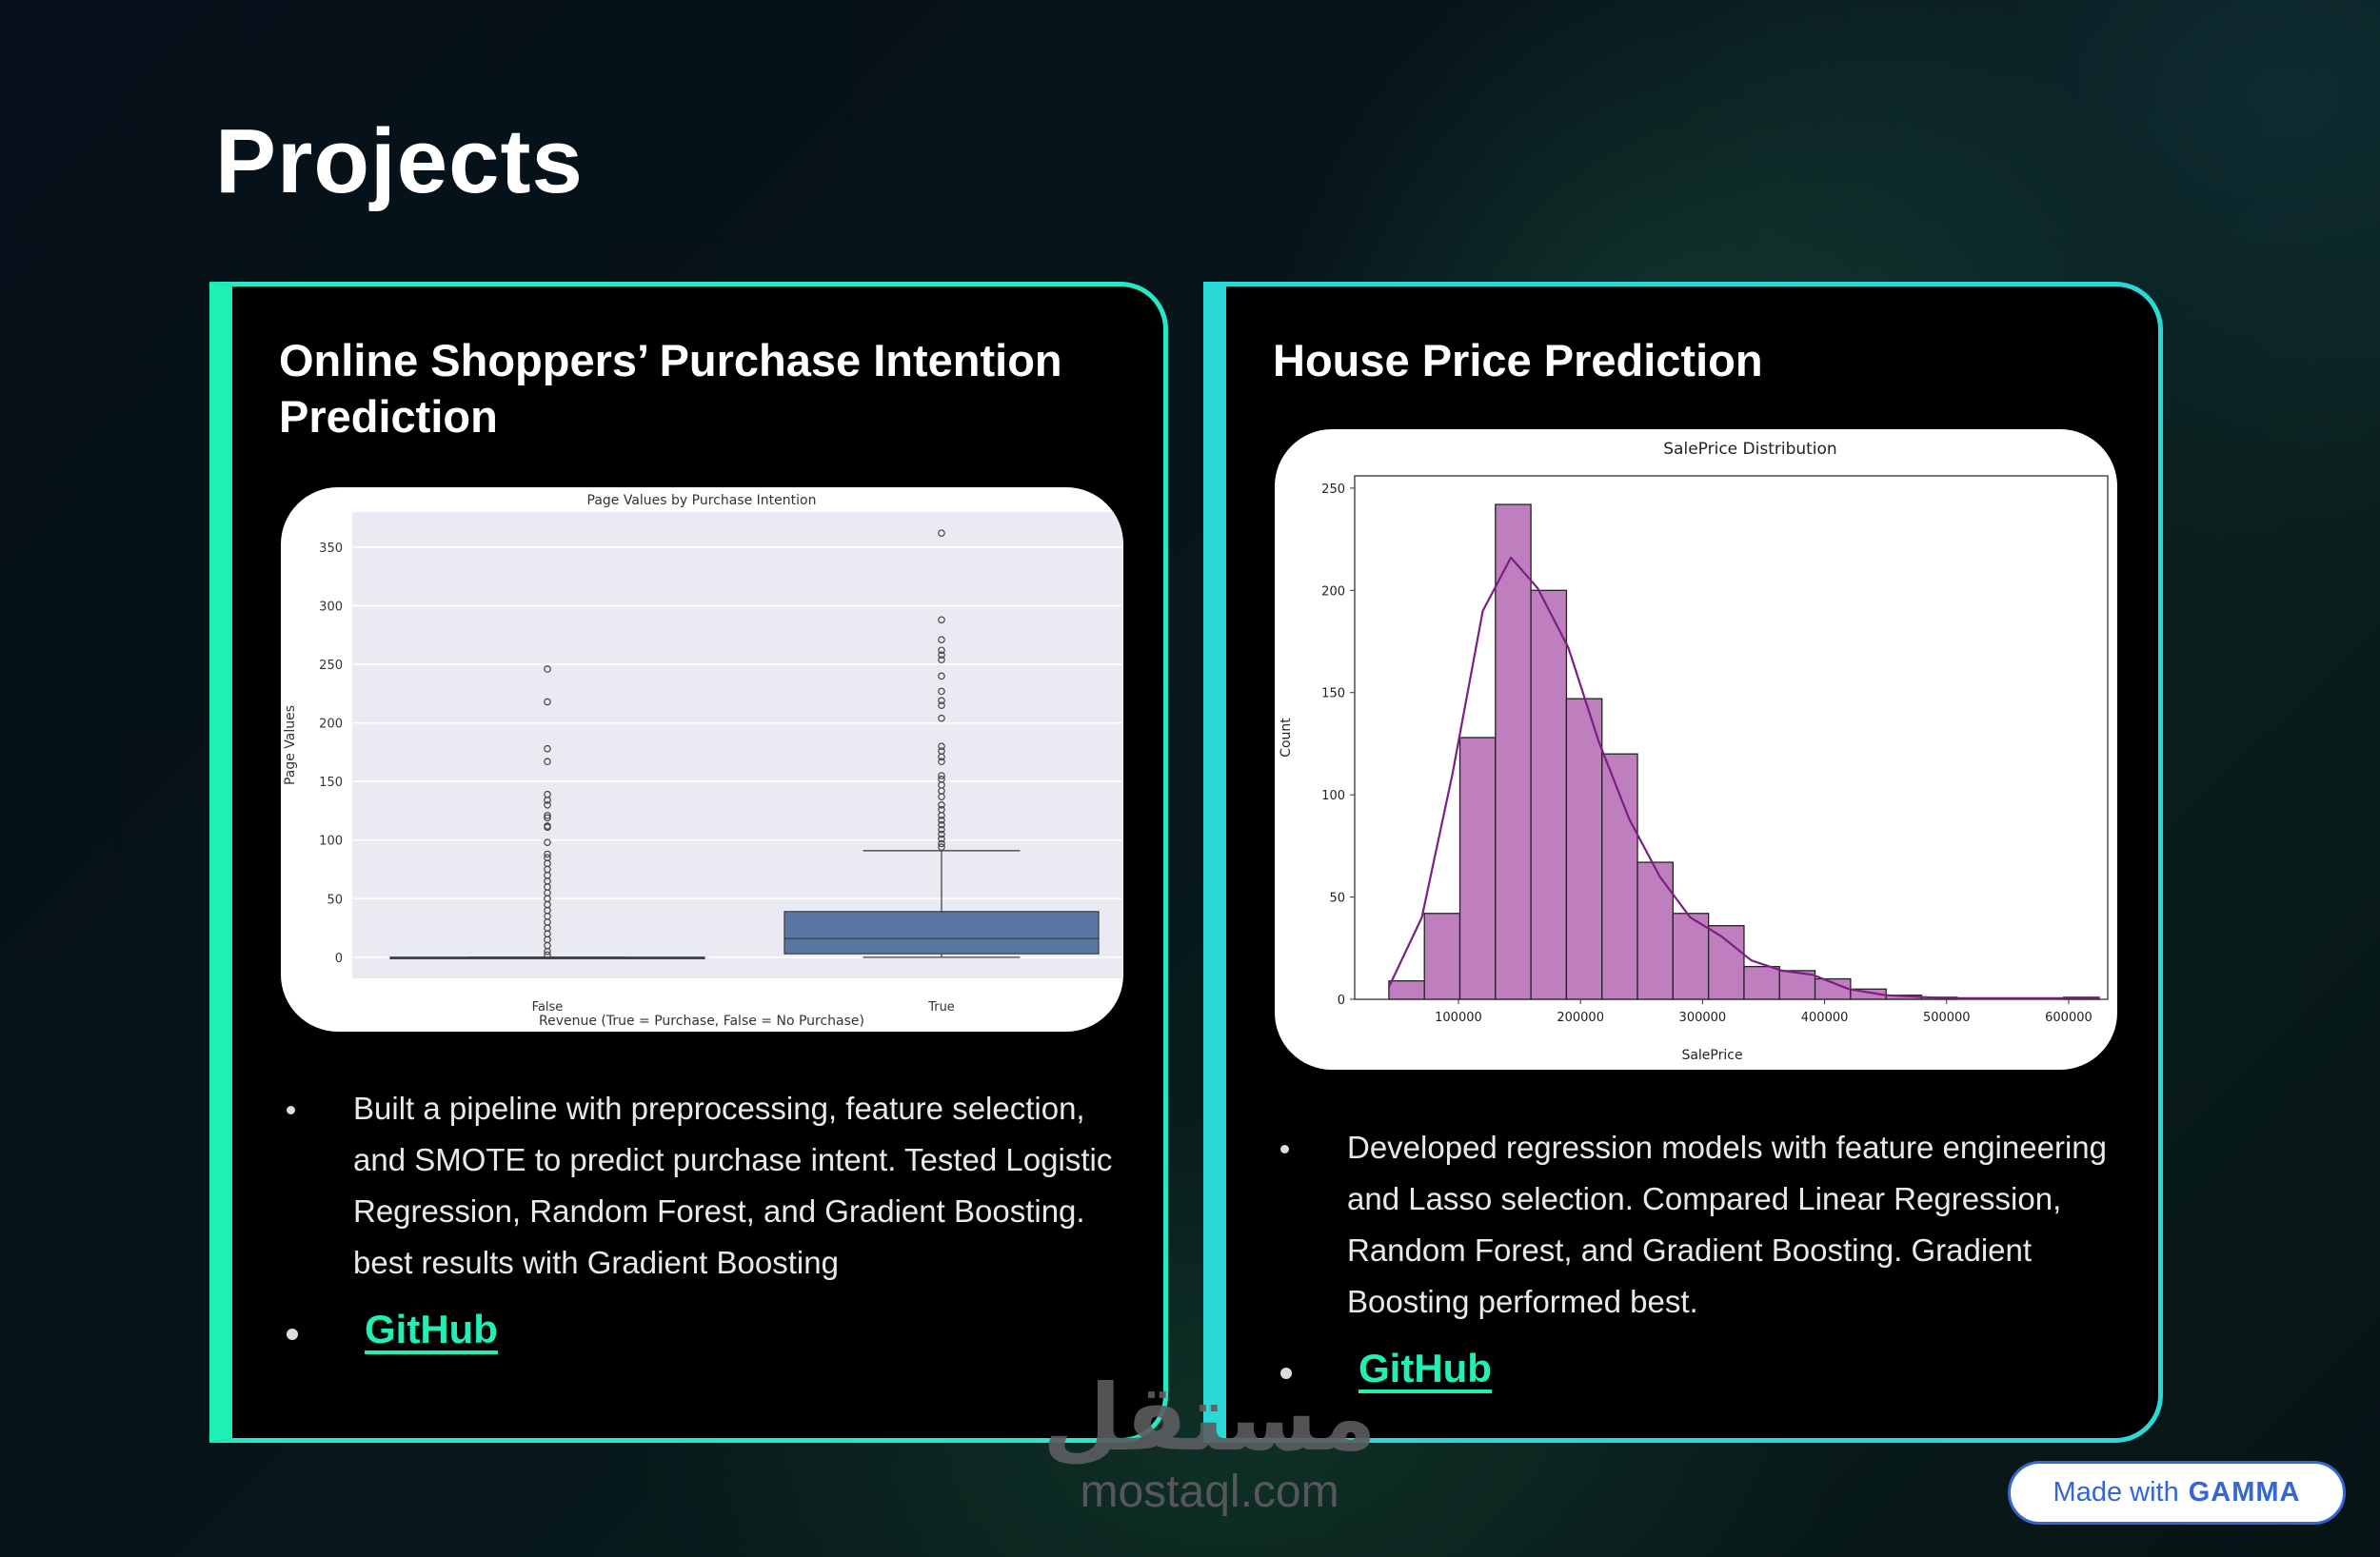 Image resolution: width=2380 pixels, height=1557 pixels. What do you see at coordinates (2116, 1493) in the screenshot?
I see `badge-prefix: Made with` at bounding box center [2116, 1493].